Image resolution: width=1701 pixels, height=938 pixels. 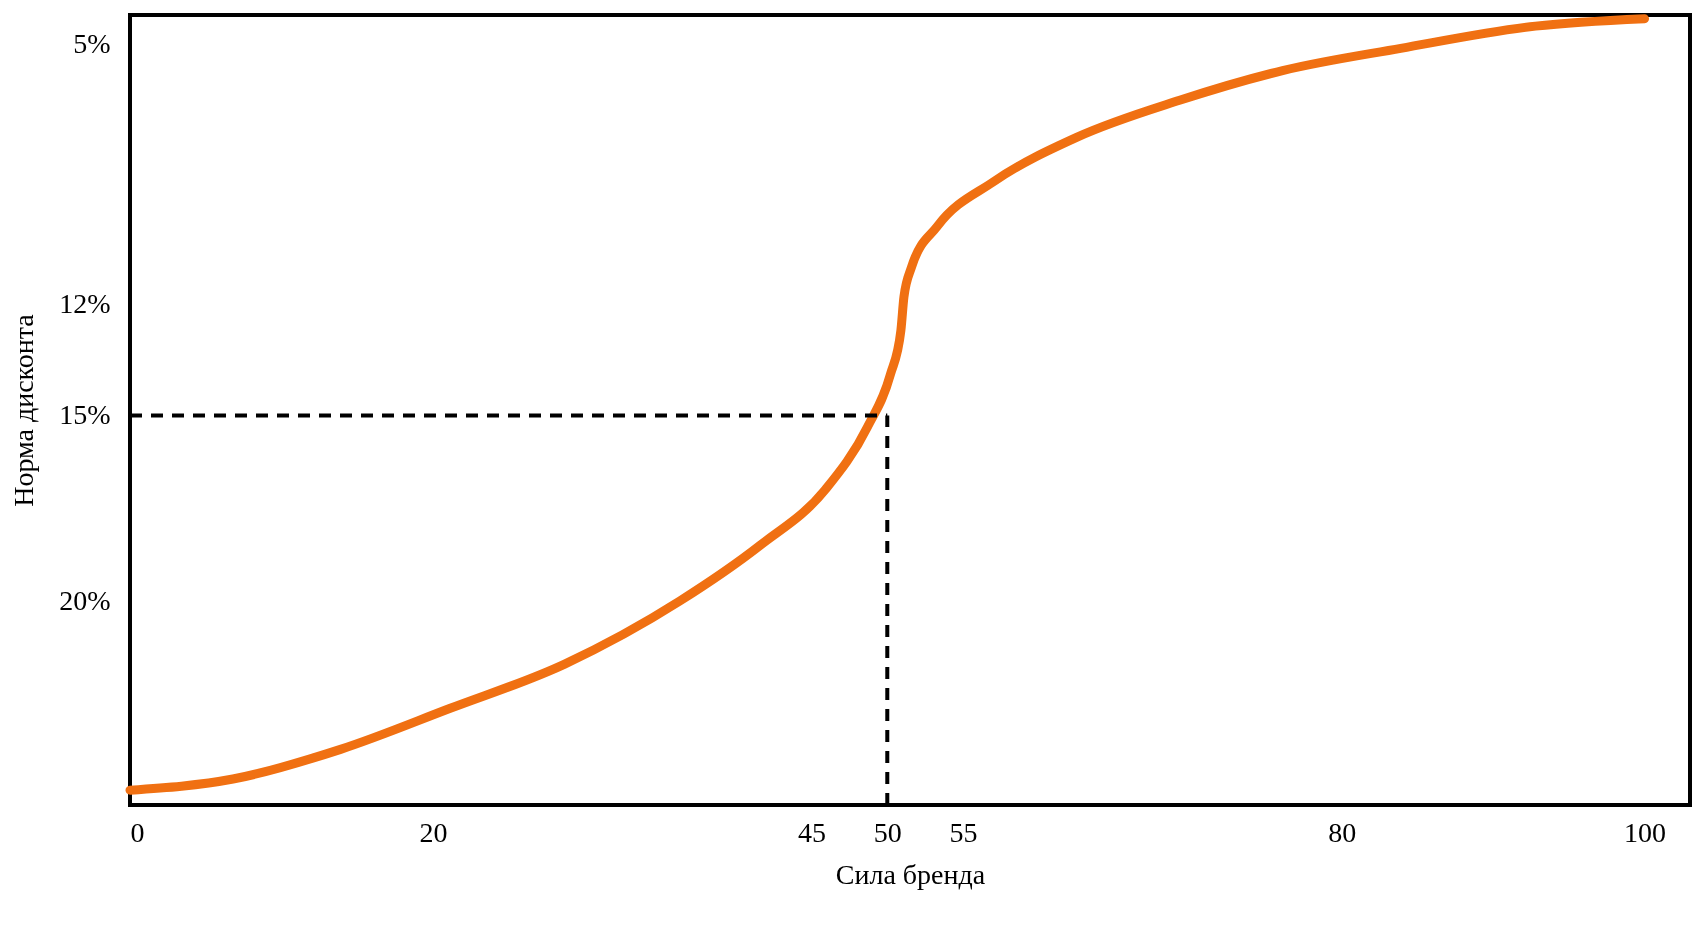 What do you see at coordinates (812, 832) in the screenshot?
I see `x-tick-label: 45` at bounding box center [812, 832].